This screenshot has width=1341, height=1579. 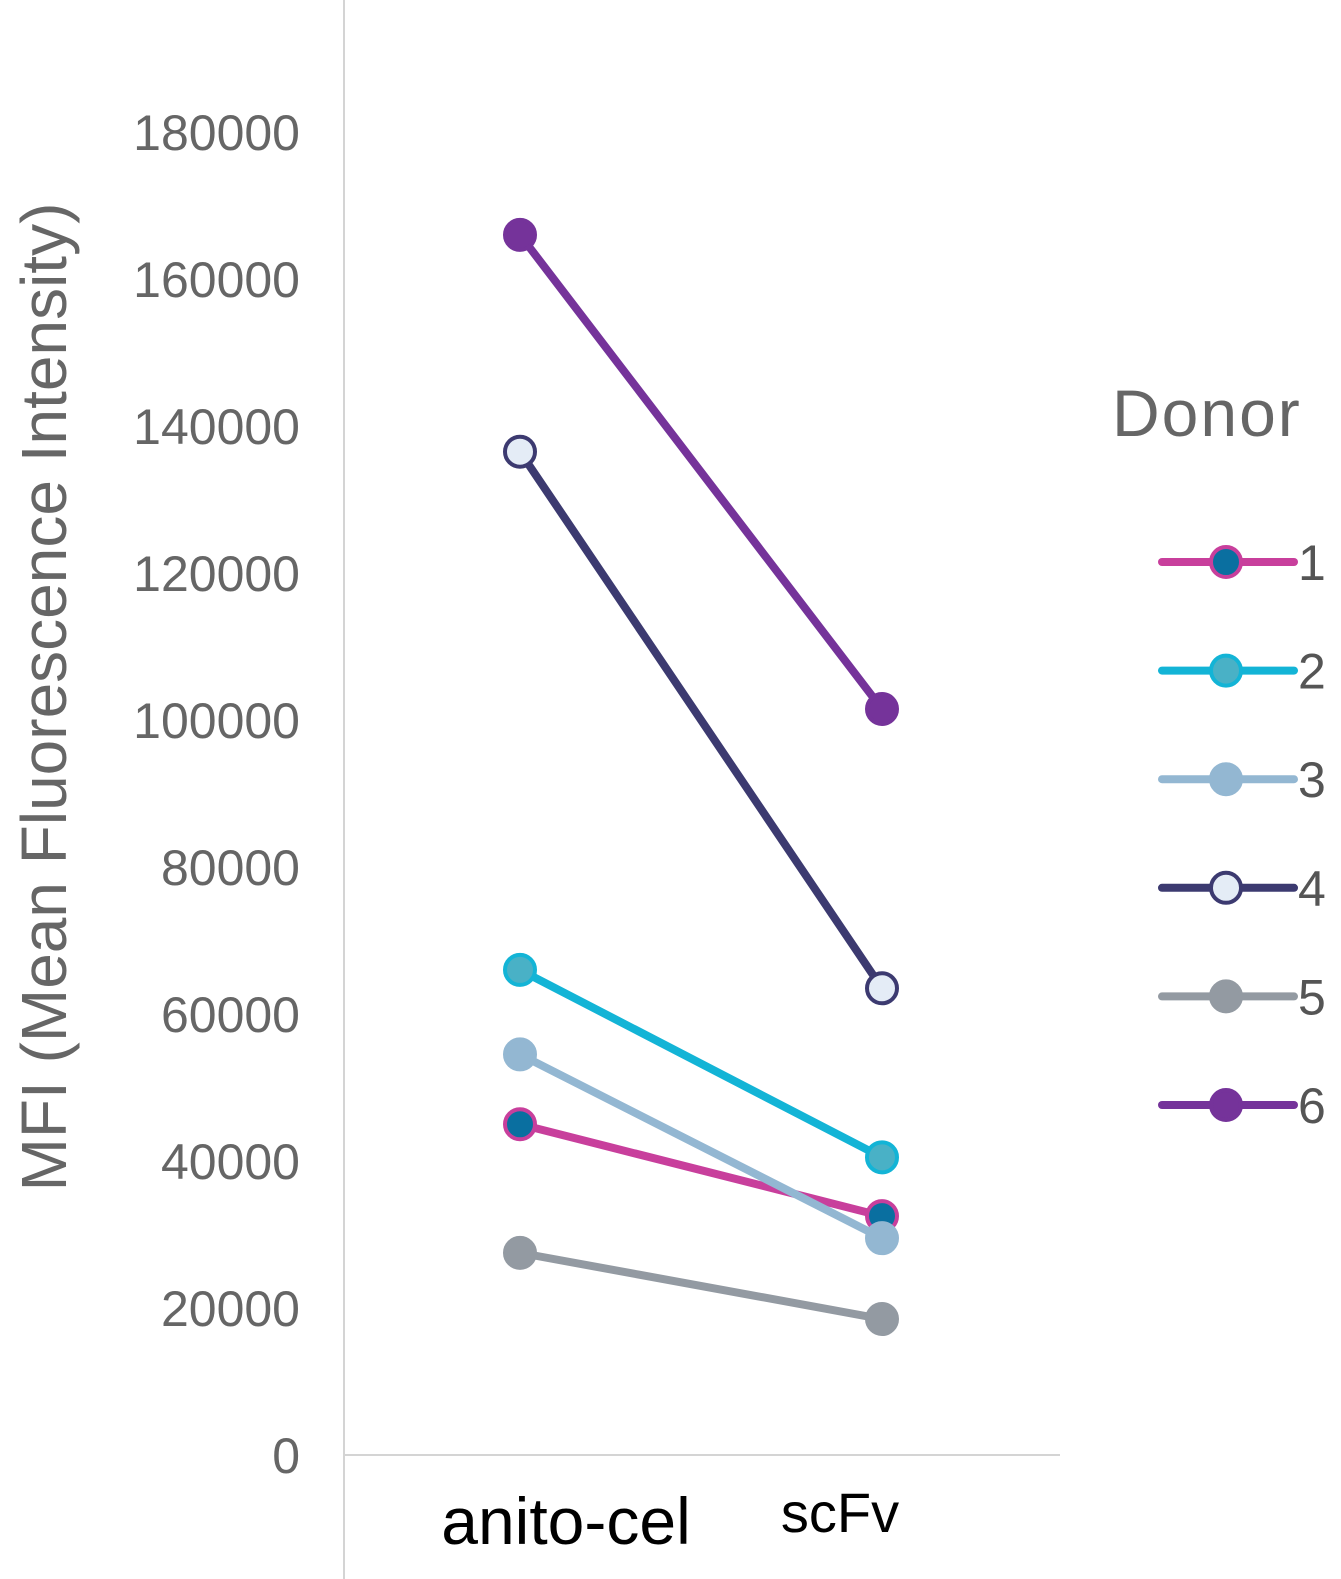 What do you see at coordinates (230, 1309) in the screenshot?
I see `y-tick-label: 20000` at bounding box center [230, 1309].